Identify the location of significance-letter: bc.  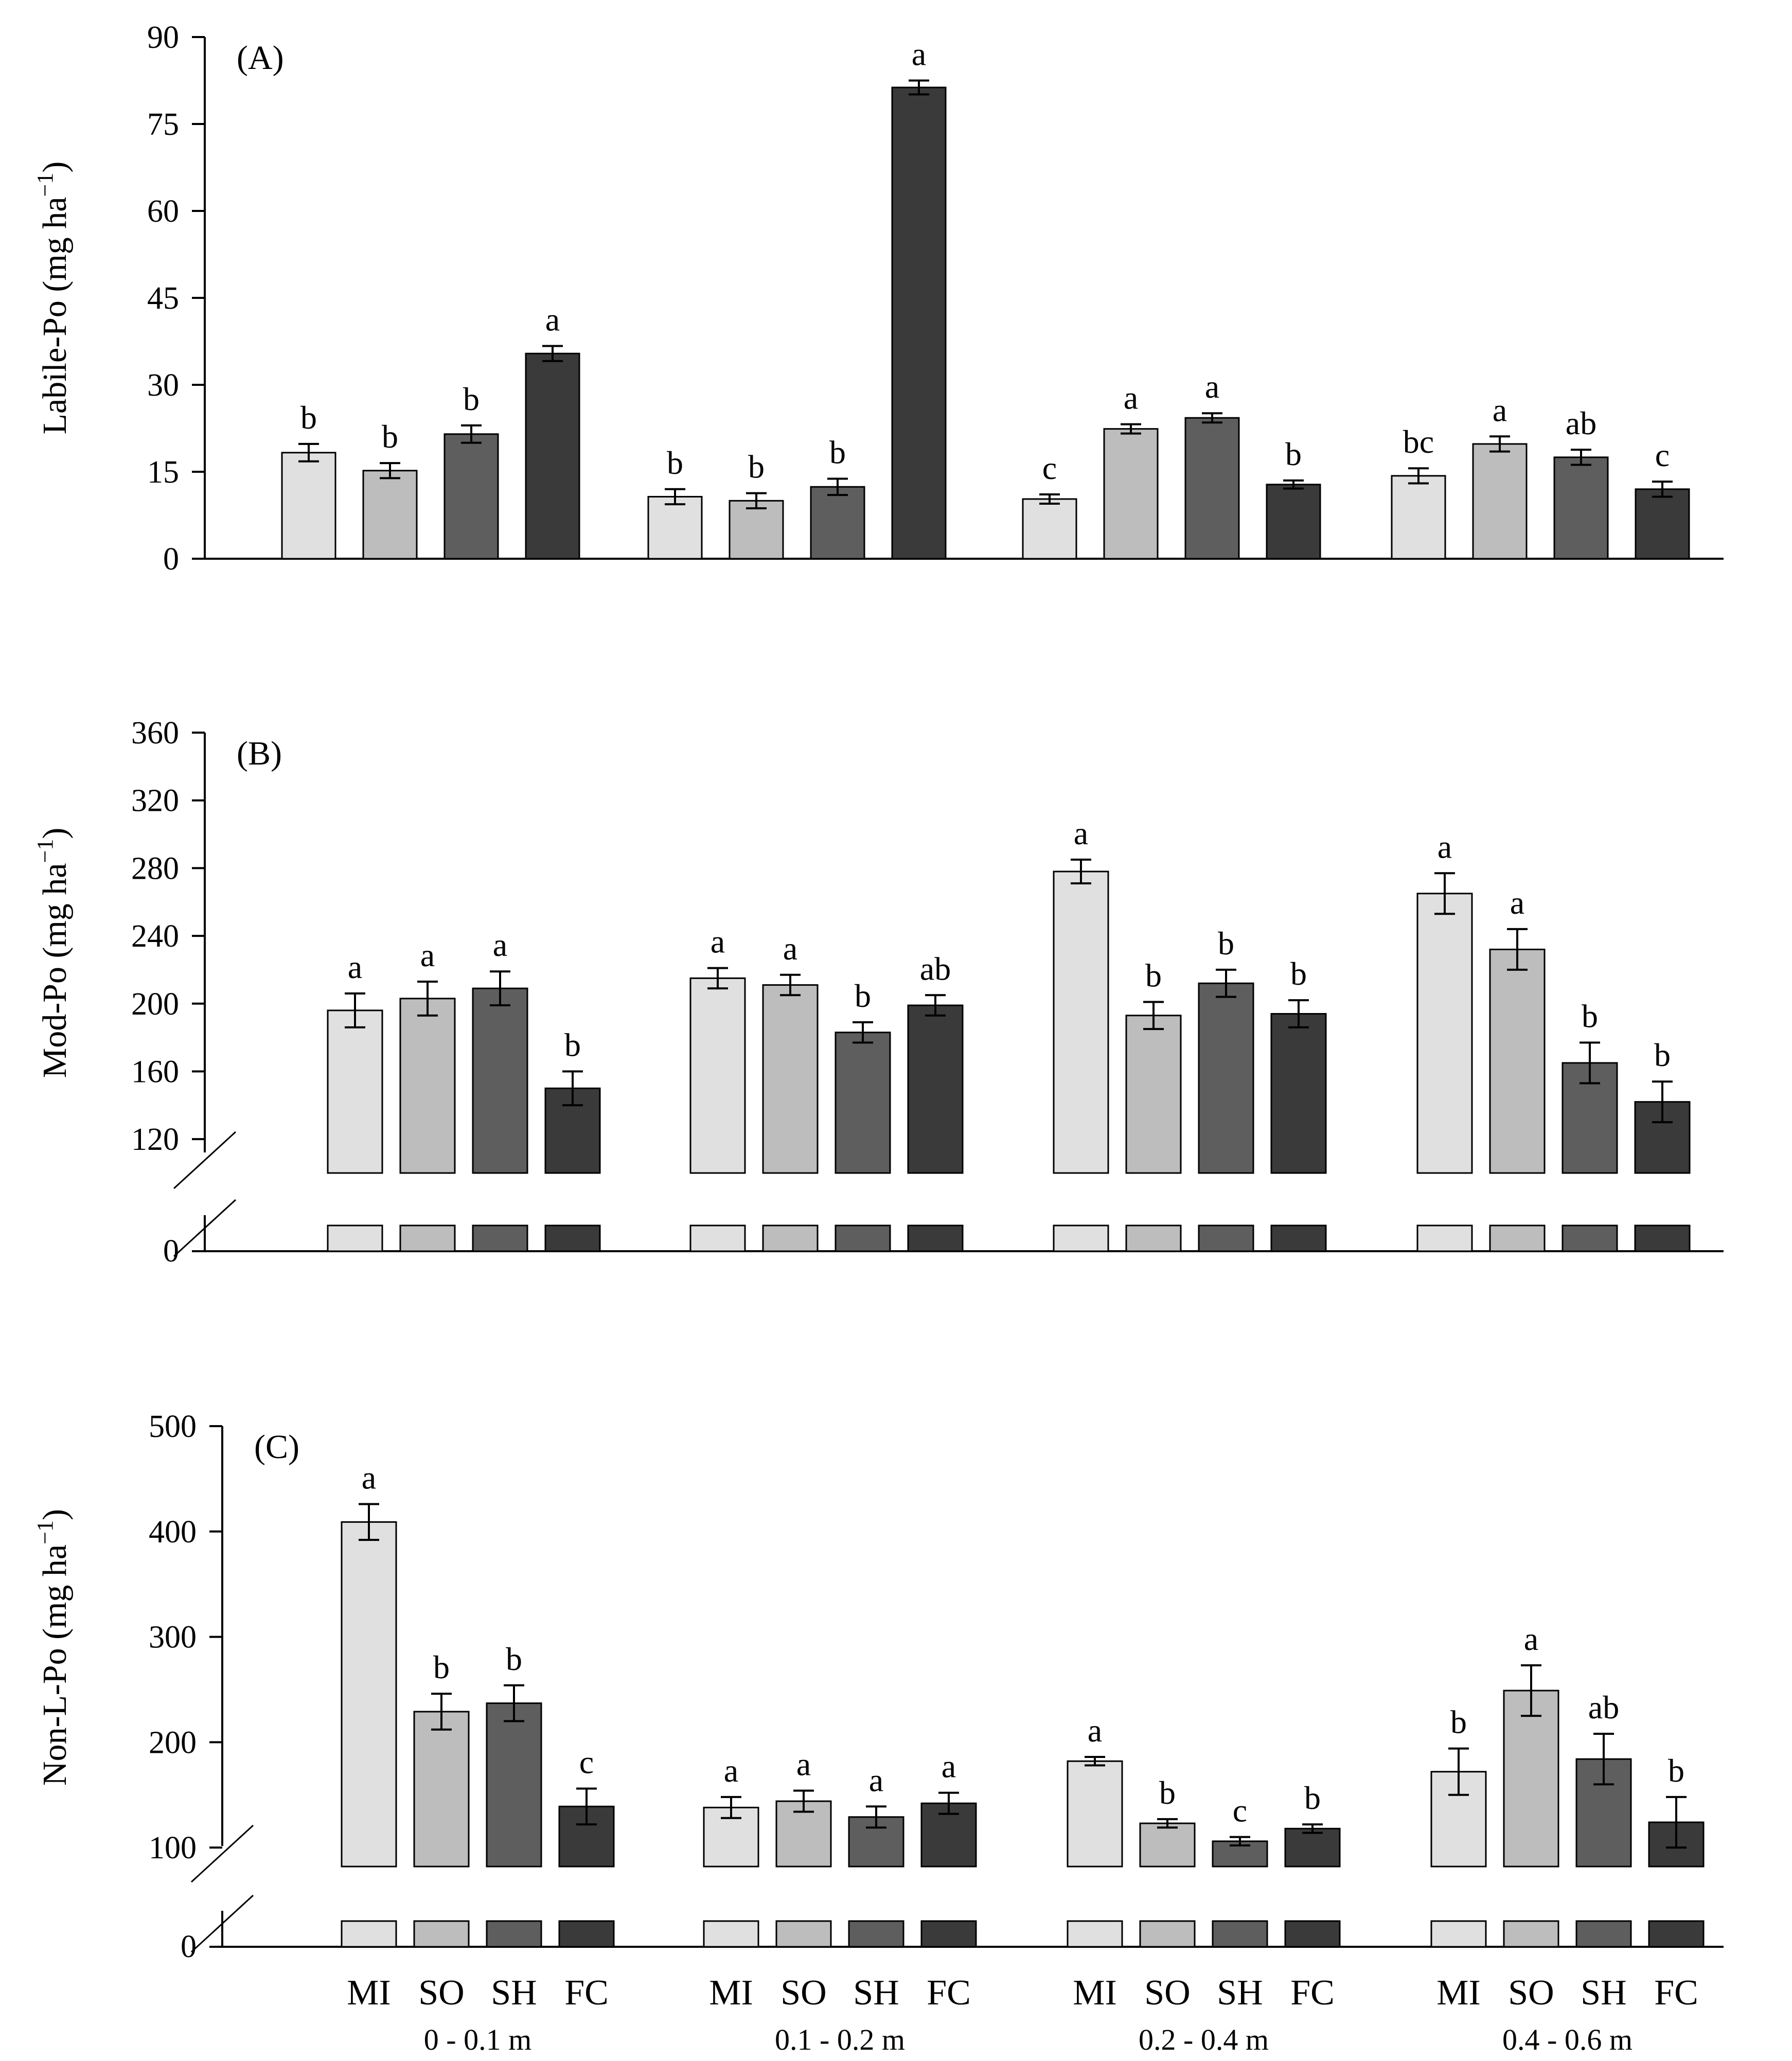
(1418, 442).